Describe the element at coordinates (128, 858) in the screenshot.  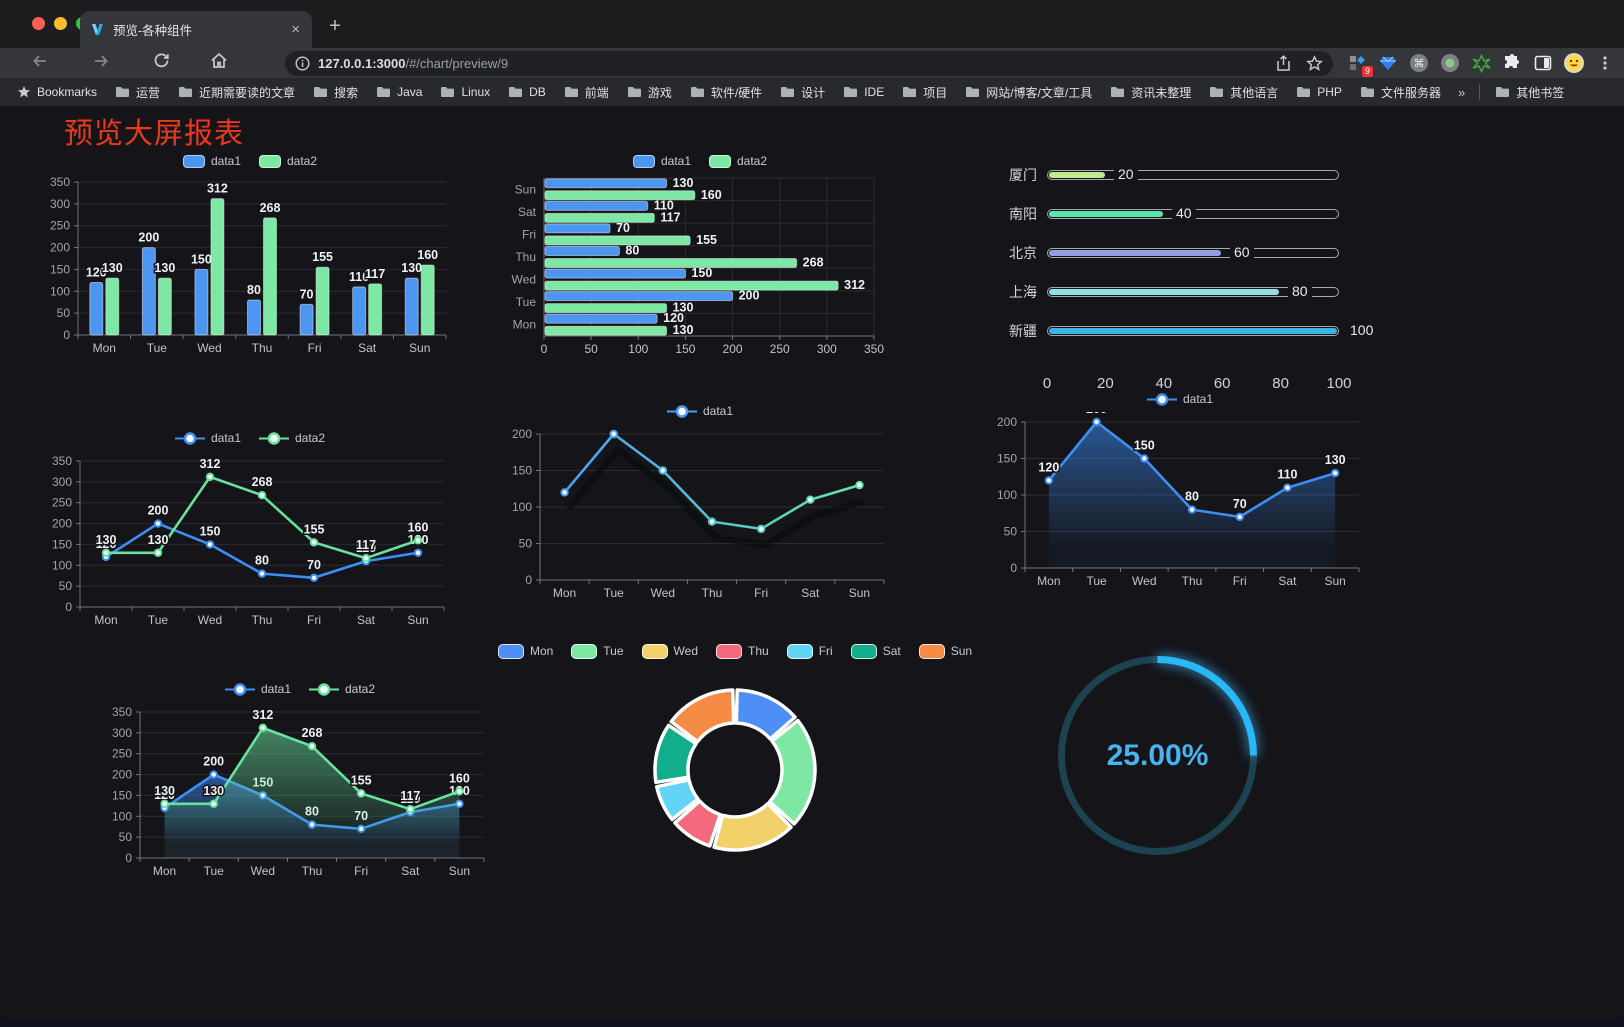
I see `svg-text: 0` at that location.